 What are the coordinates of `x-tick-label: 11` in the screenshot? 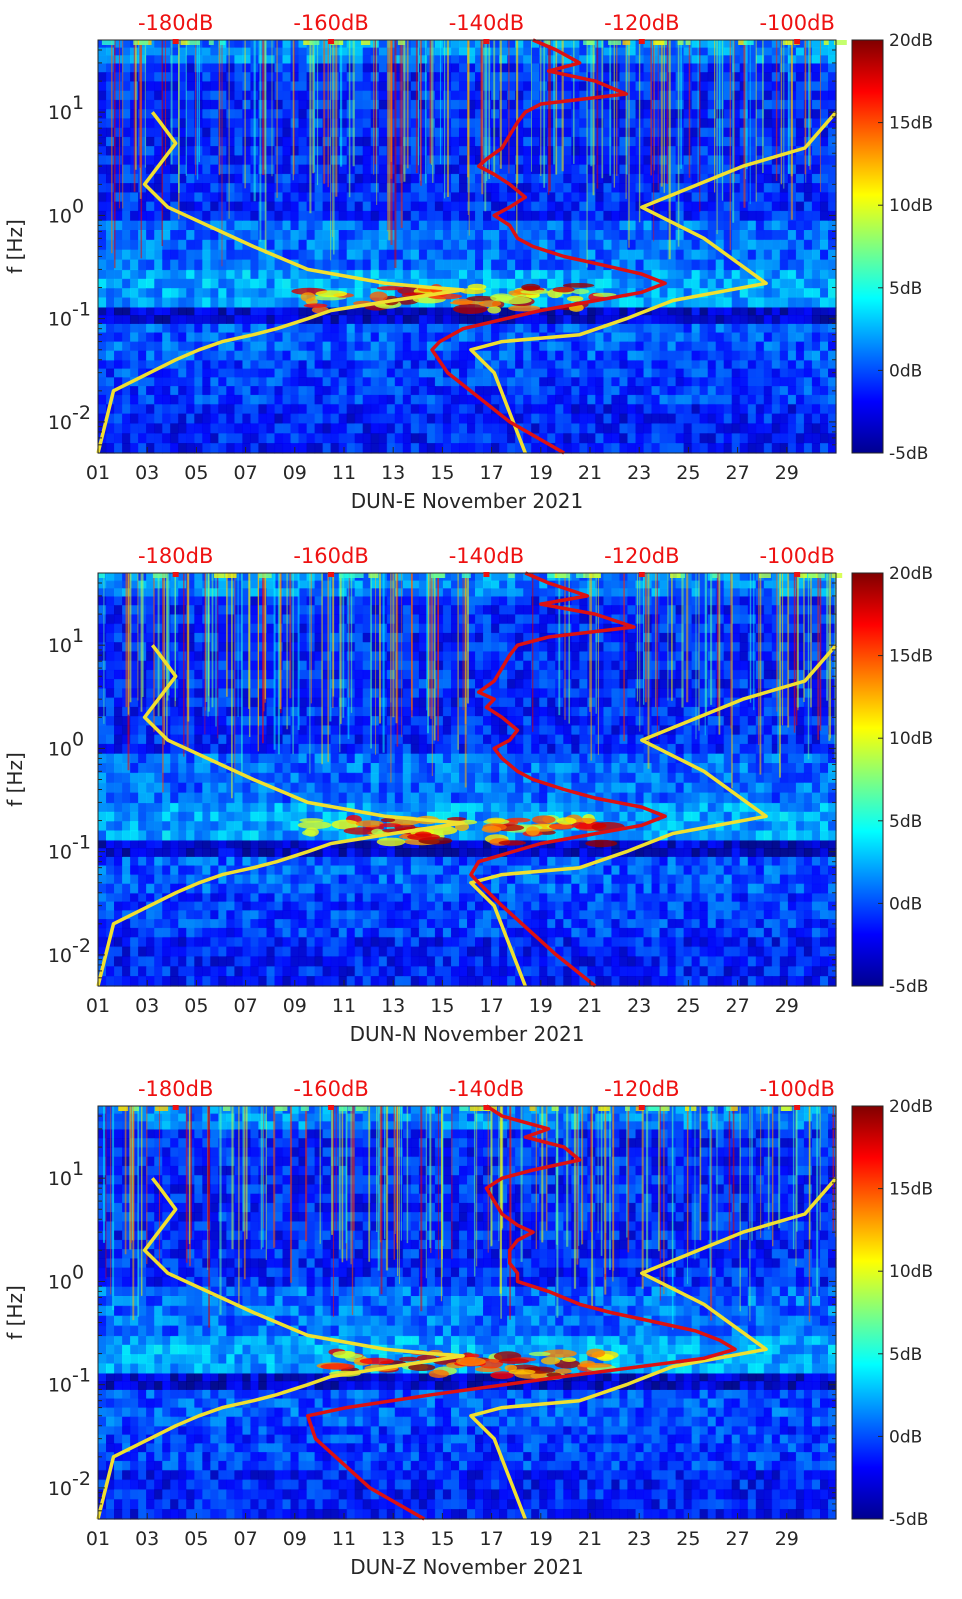 It's located at (344, 1539).